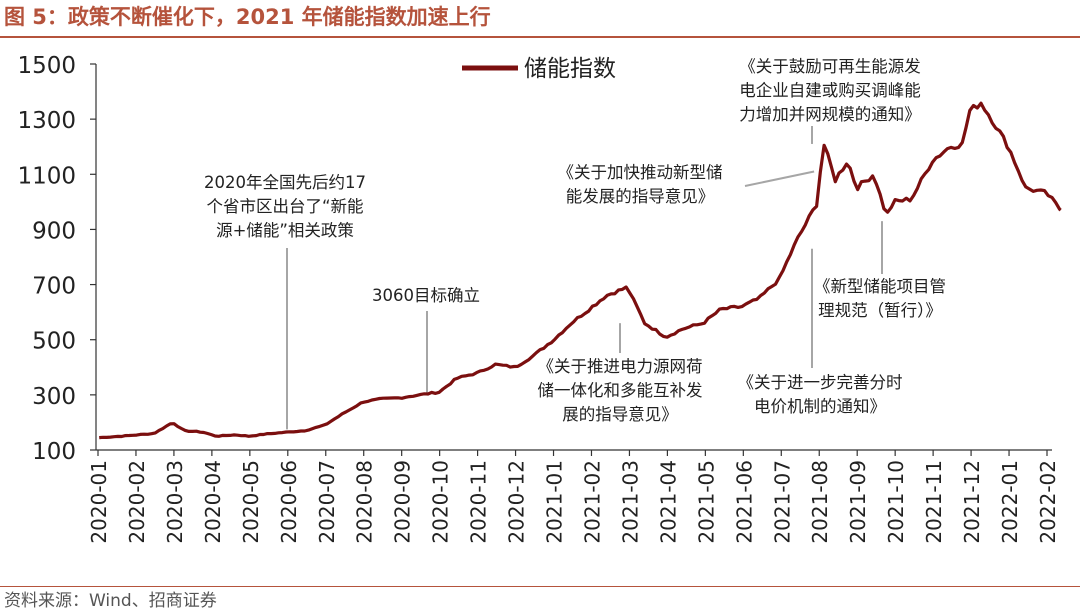  I want to click on x-tick-label: 2021-08, so click(820, 502).